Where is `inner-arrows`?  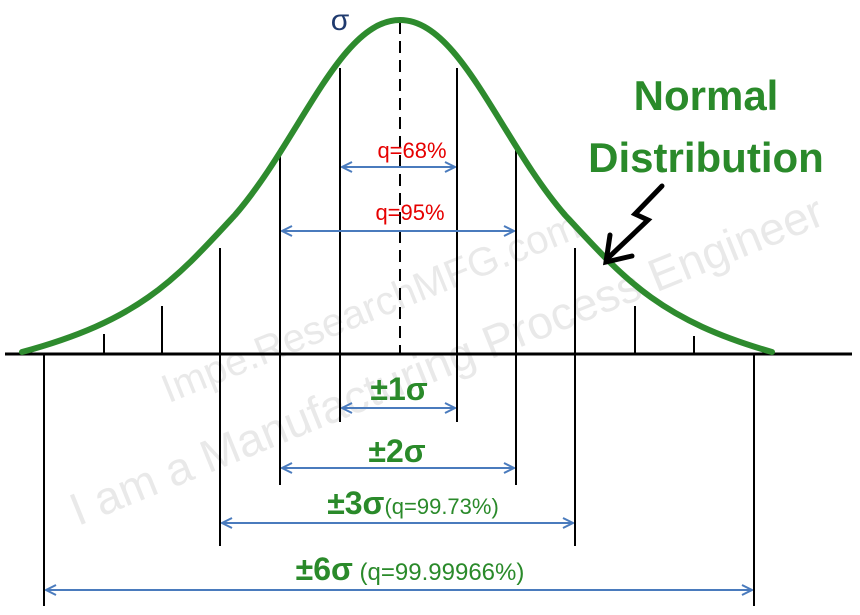
inner-arrows is located at coordinates (398, 199).